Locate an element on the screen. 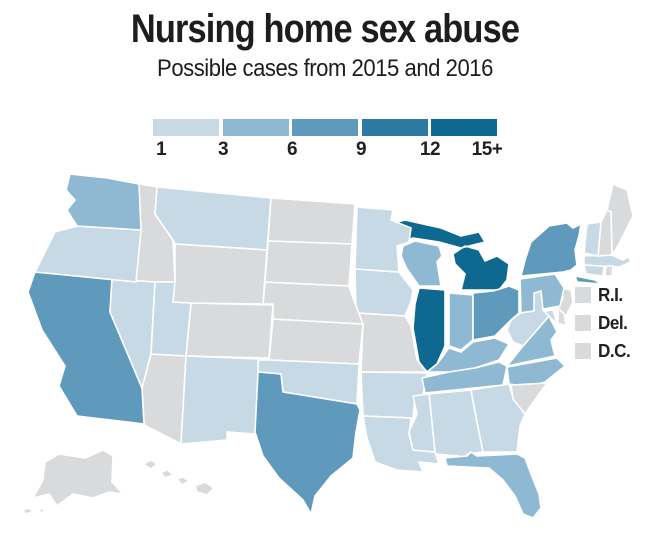  legend-tick: 3 is located at coordinates (223, 149).